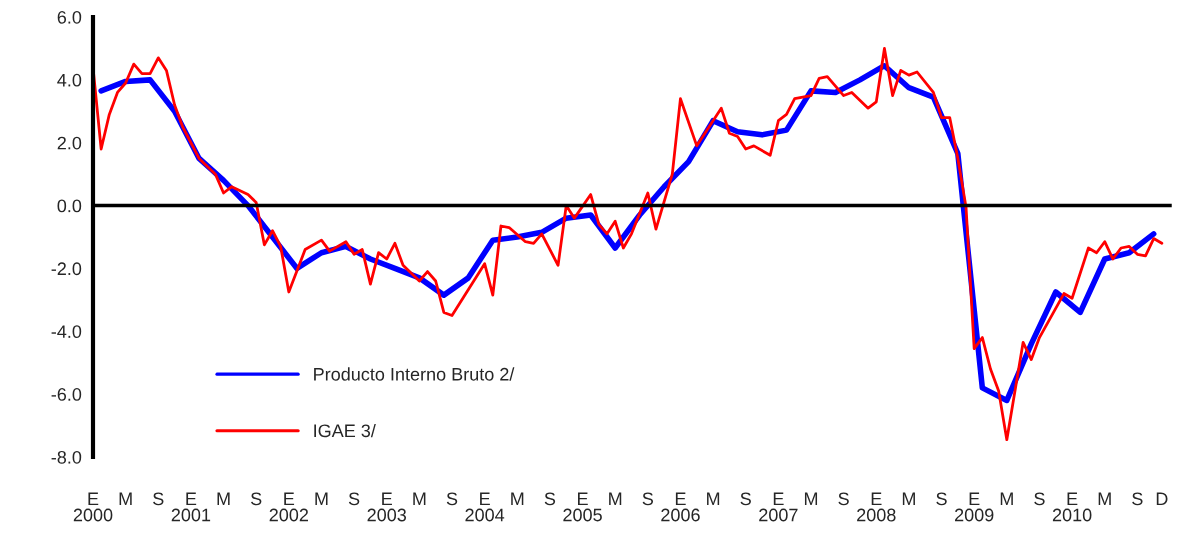 The width and height of the screenshot is (1177, 535). I want to click on y-tick-label: -4.0, so click(66, 332).